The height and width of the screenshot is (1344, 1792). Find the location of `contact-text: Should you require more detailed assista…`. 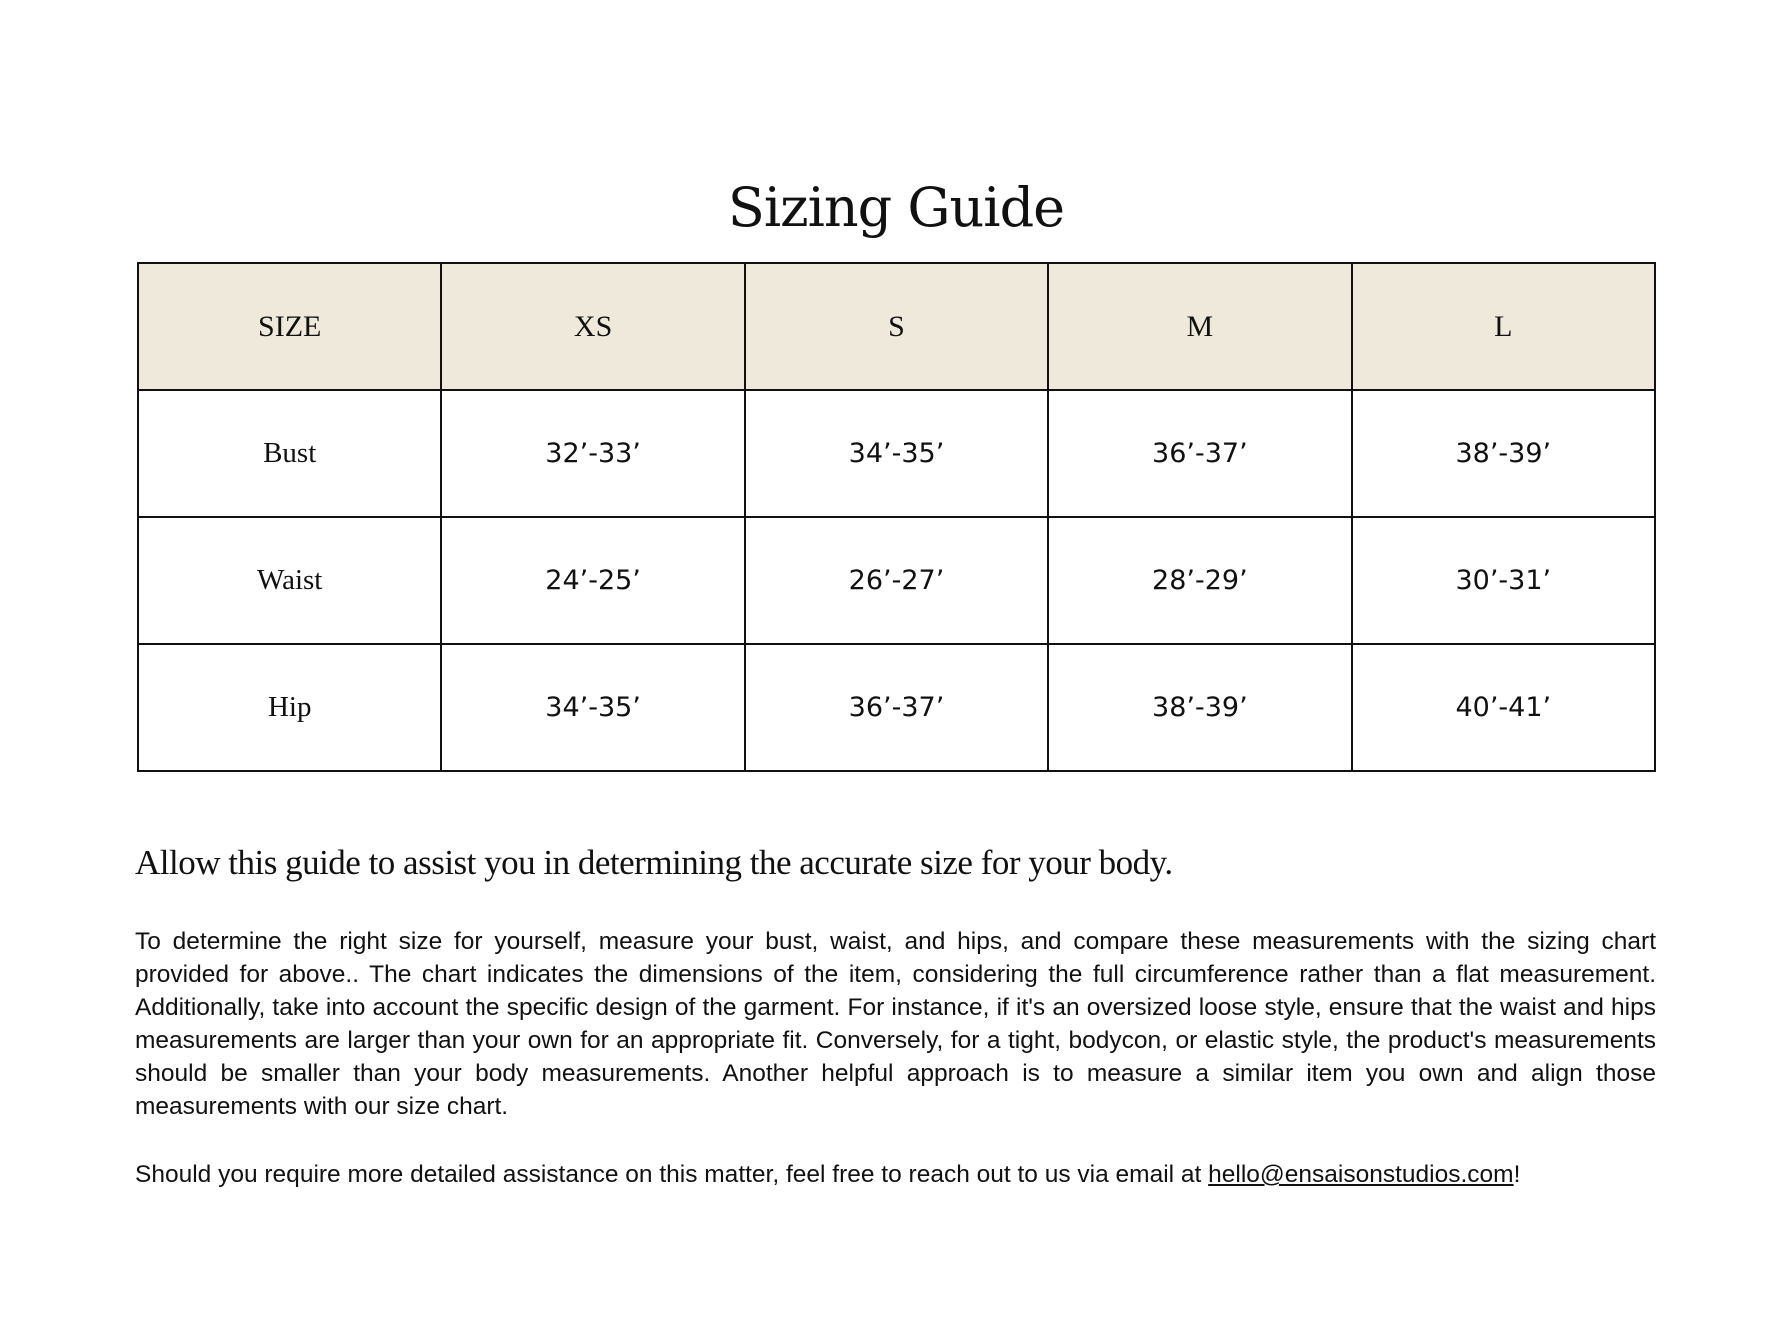

contact-text: Should you require more detailed assista… is located at coordinates (672, 1174).